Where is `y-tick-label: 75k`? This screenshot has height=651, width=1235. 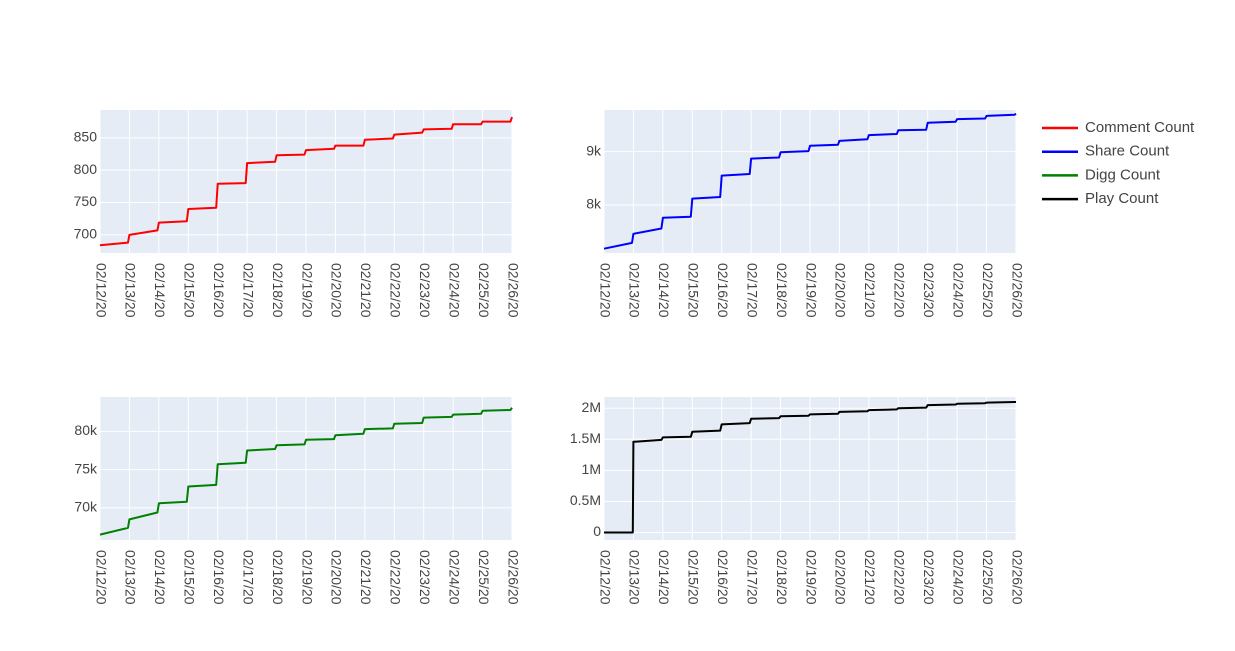 y-tick-label: 75k is located at coordinates (86, 468).